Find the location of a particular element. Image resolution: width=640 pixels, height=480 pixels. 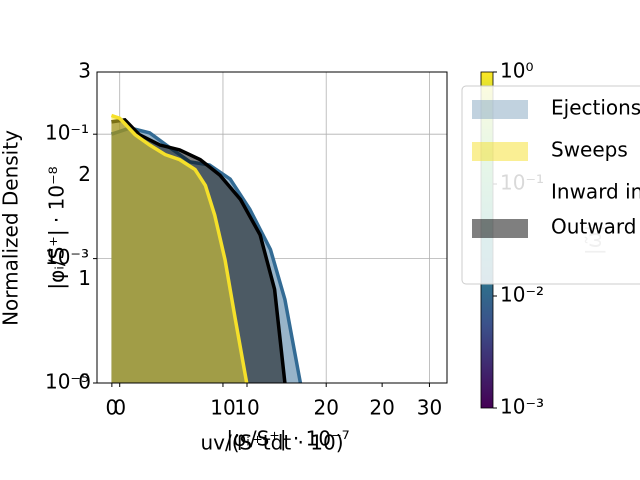

colorbar-tick-label: 10⁻² is located at coordinates (522, 295).